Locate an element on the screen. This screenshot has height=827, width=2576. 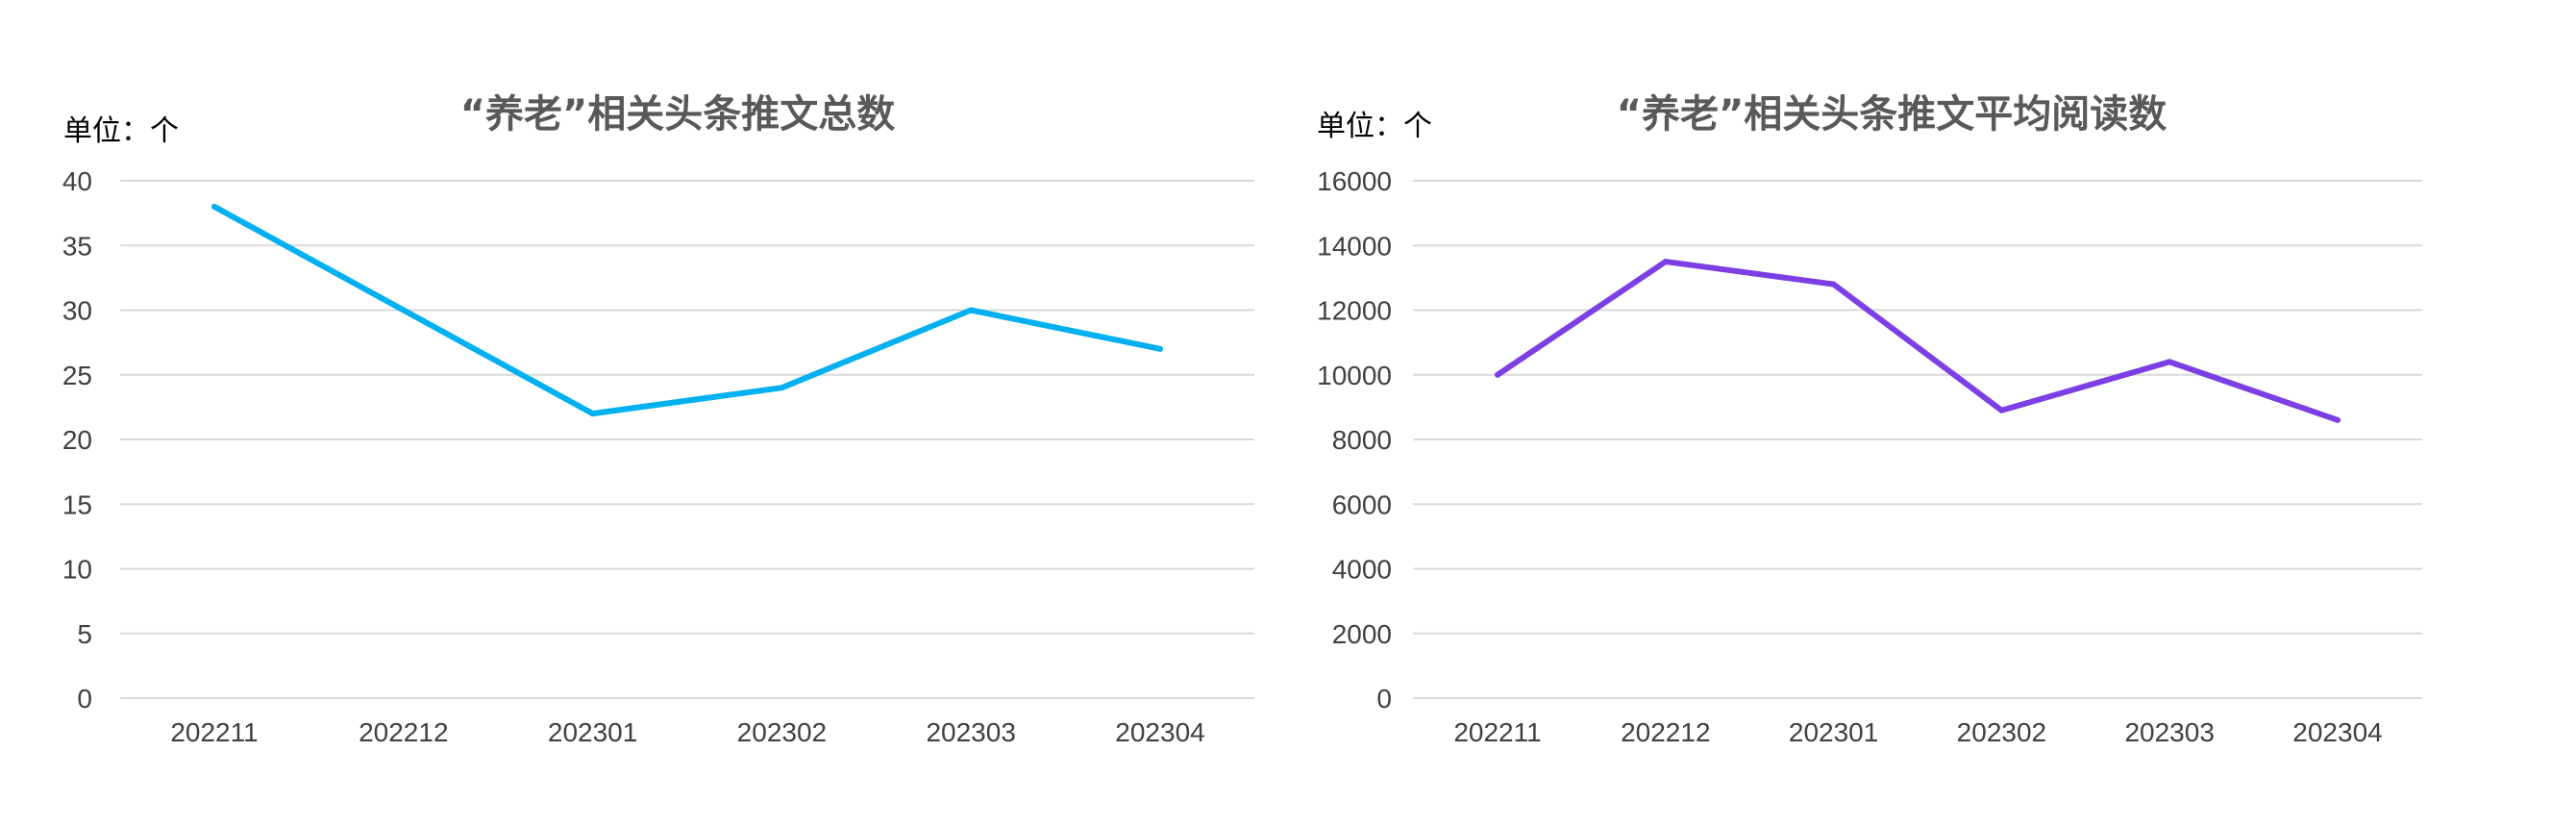
y-axis-ticks: 0 5 10 15 20 25 30 35 40 is located at coordinates (77, 440).